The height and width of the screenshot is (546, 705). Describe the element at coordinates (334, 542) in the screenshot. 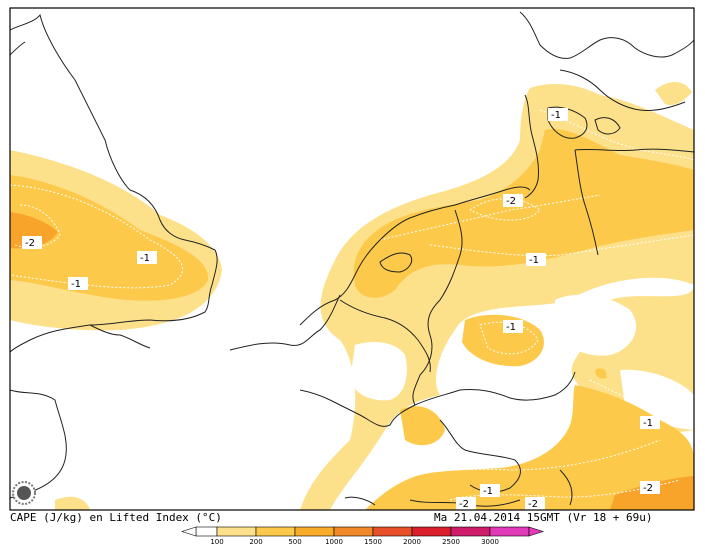

I see `legend-tick-label: 1000` at that location.